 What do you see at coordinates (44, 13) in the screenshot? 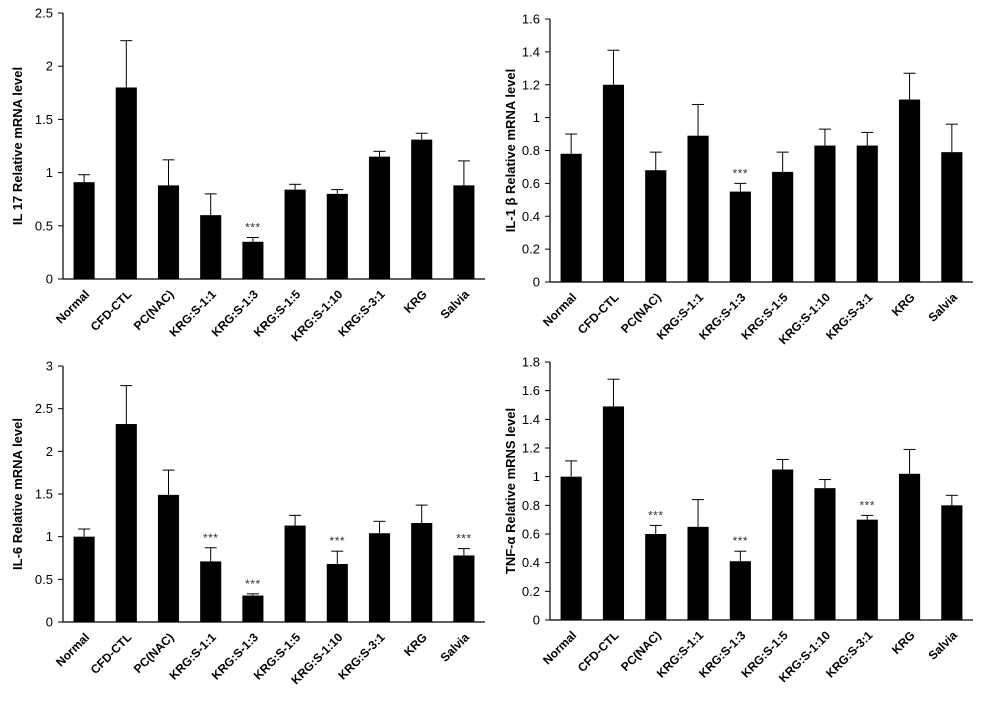
I see `il17-y-tick-label: 2.5` at bounding box center [44, 13].